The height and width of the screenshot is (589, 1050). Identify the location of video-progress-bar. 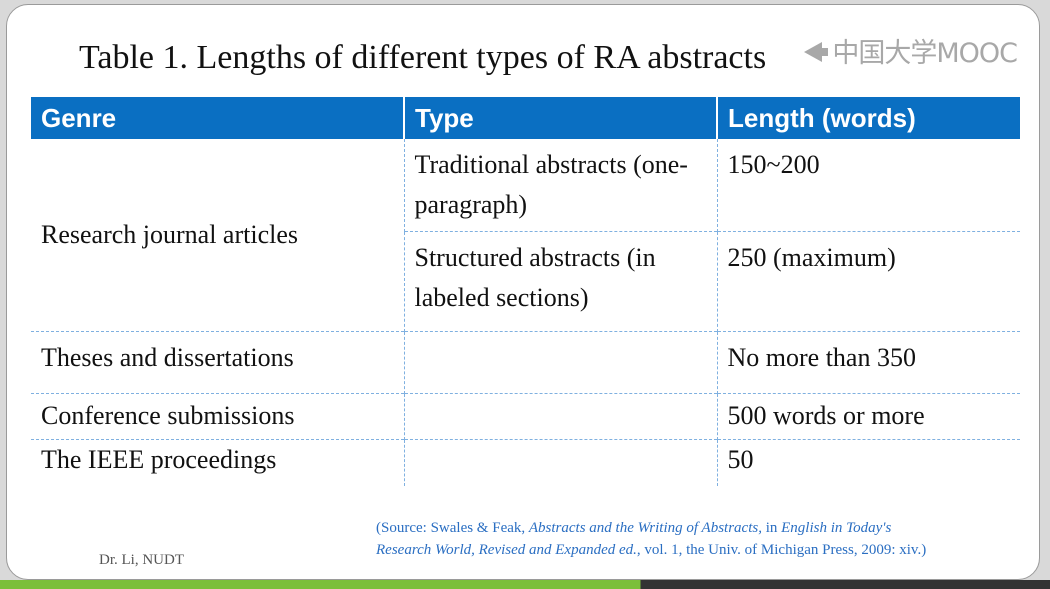
(525, 584).